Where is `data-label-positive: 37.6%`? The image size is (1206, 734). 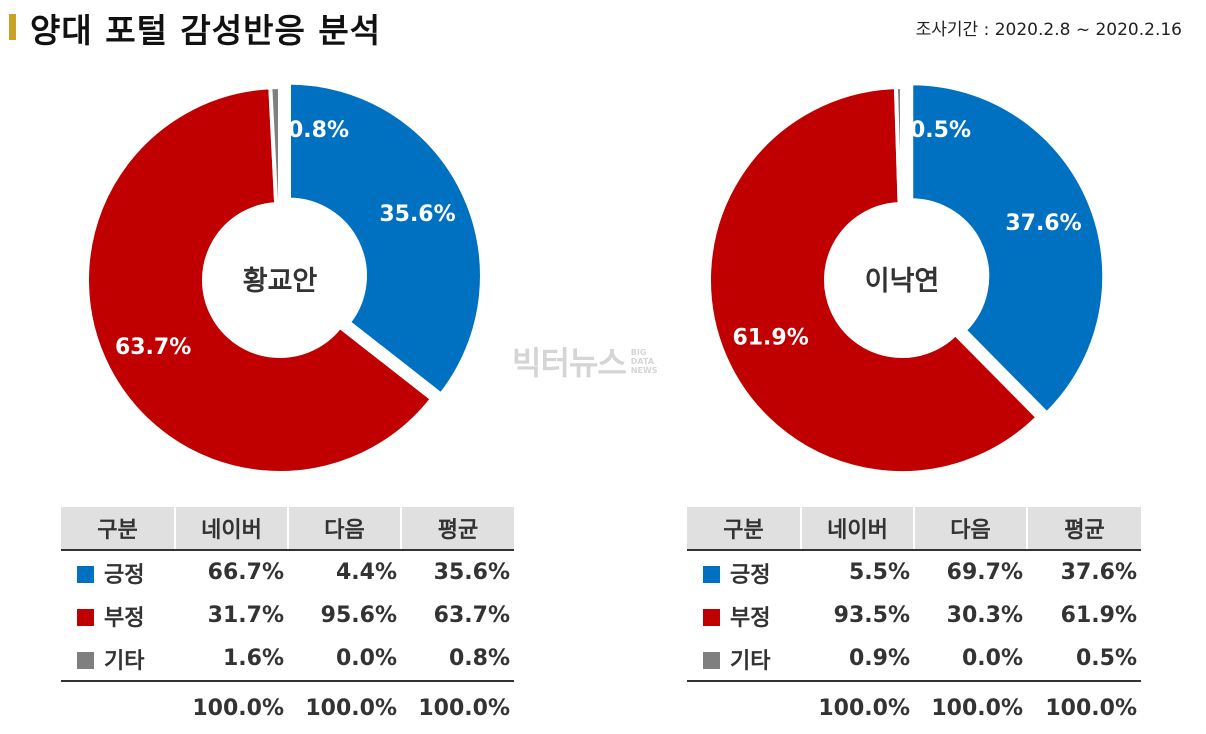 data-label-positive: 37.6% is located at coordinates (1043, 223).